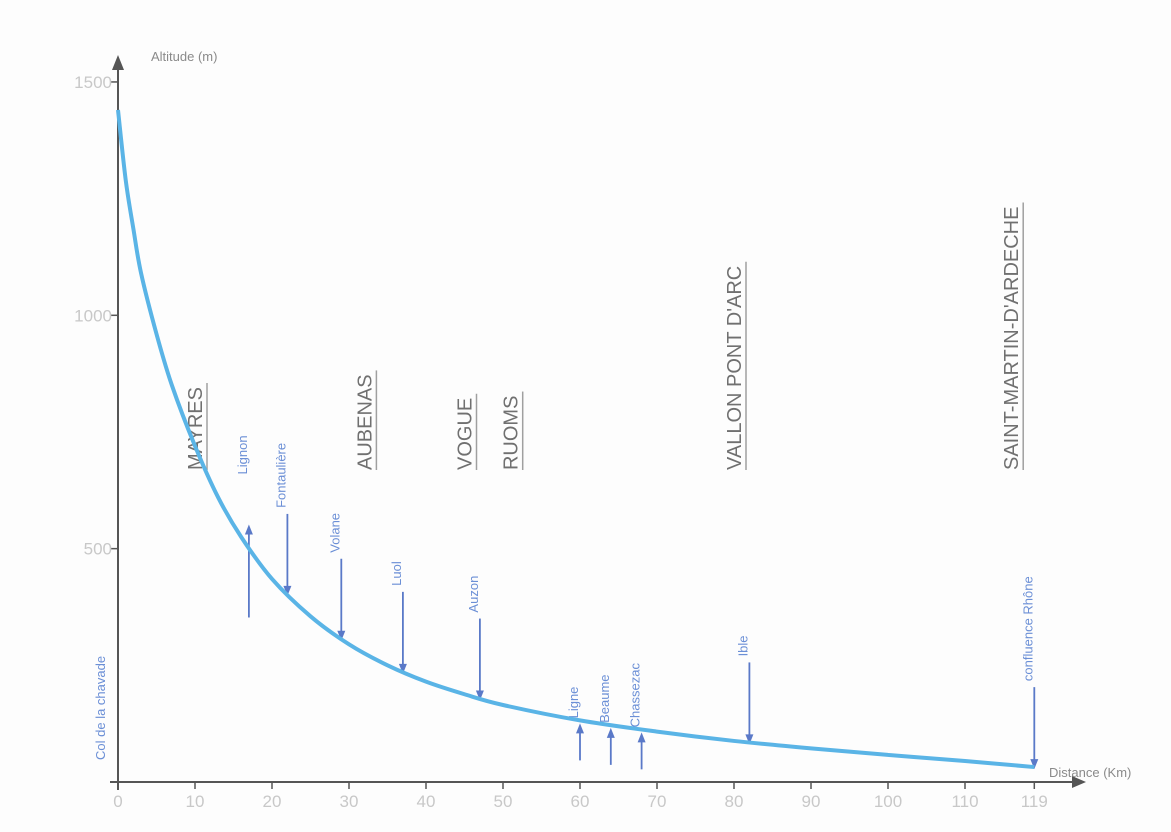  What do you see at coordinates (242, 454) in the screenshot?
I see `tributary-label: Lignon` at bounding box center [242, 454].